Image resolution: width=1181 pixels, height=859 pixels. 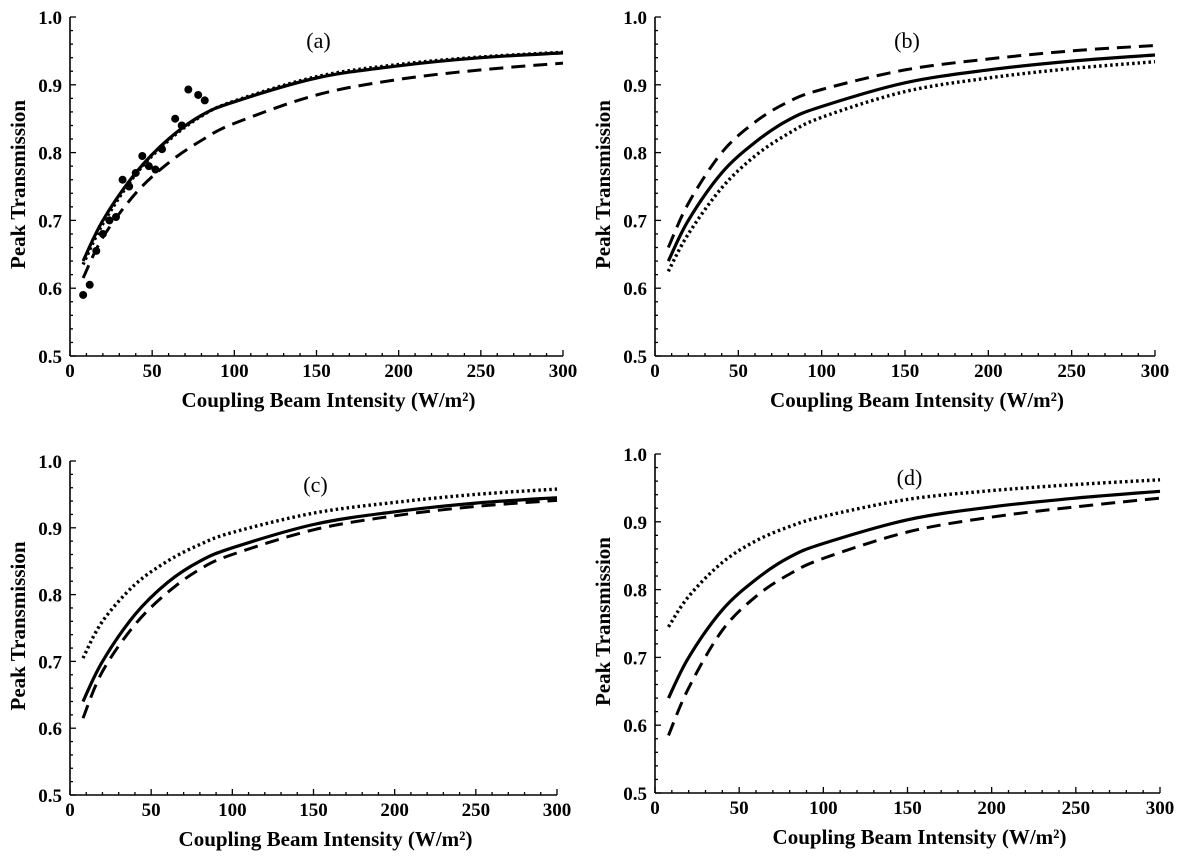 What do you see at coordinates (910, 477) in the screenshot?
I see `panel-label: (d)` at bounding box center [910, 477].